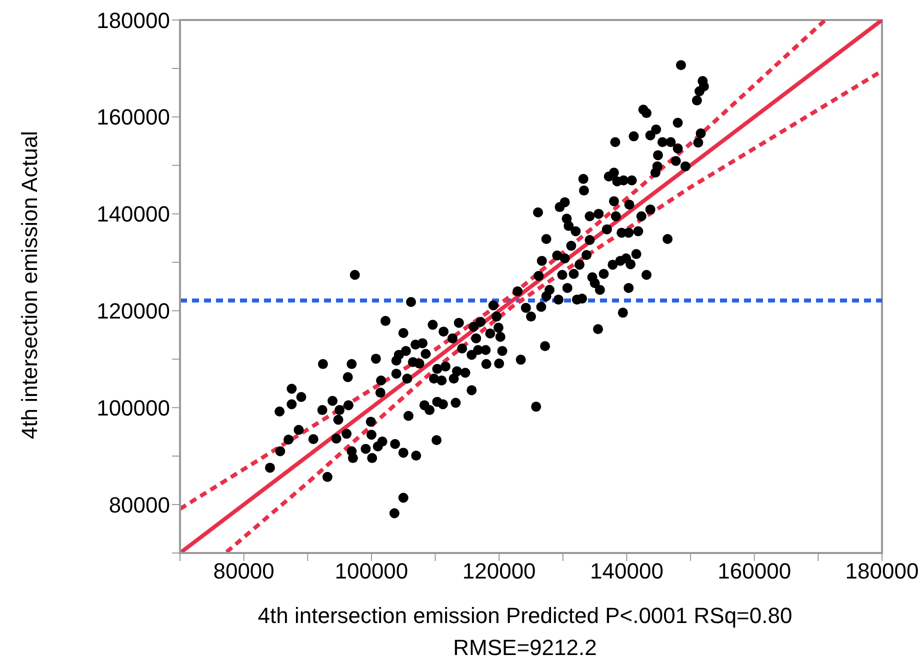  Describe the element at coordinates (371, 571) in the screenshot. I see `x-tick-label: 100000` at that location.